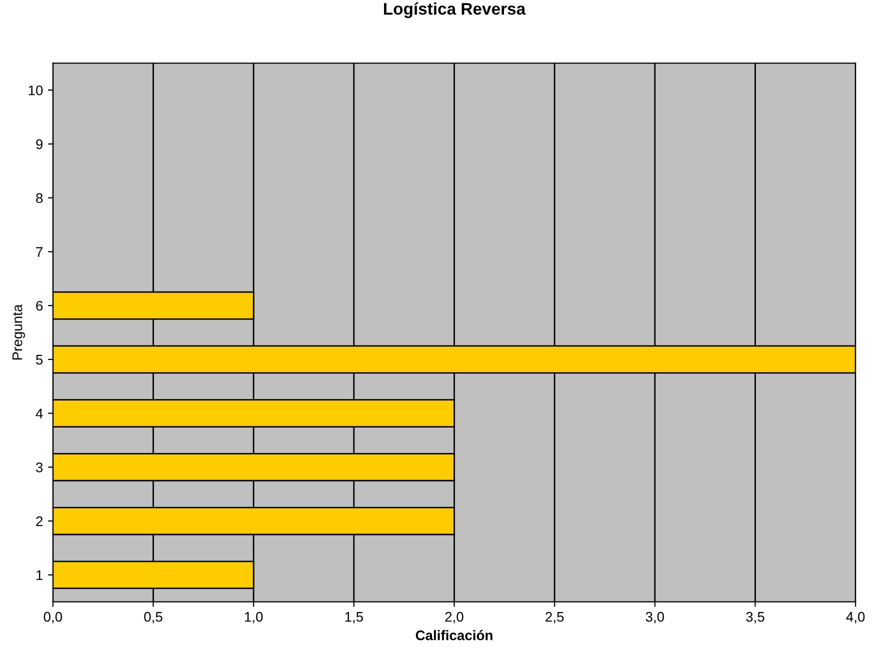  Describe the element at coordinates (39, 413) in the screenshot. I see `y-tick-label: 4` at that location.